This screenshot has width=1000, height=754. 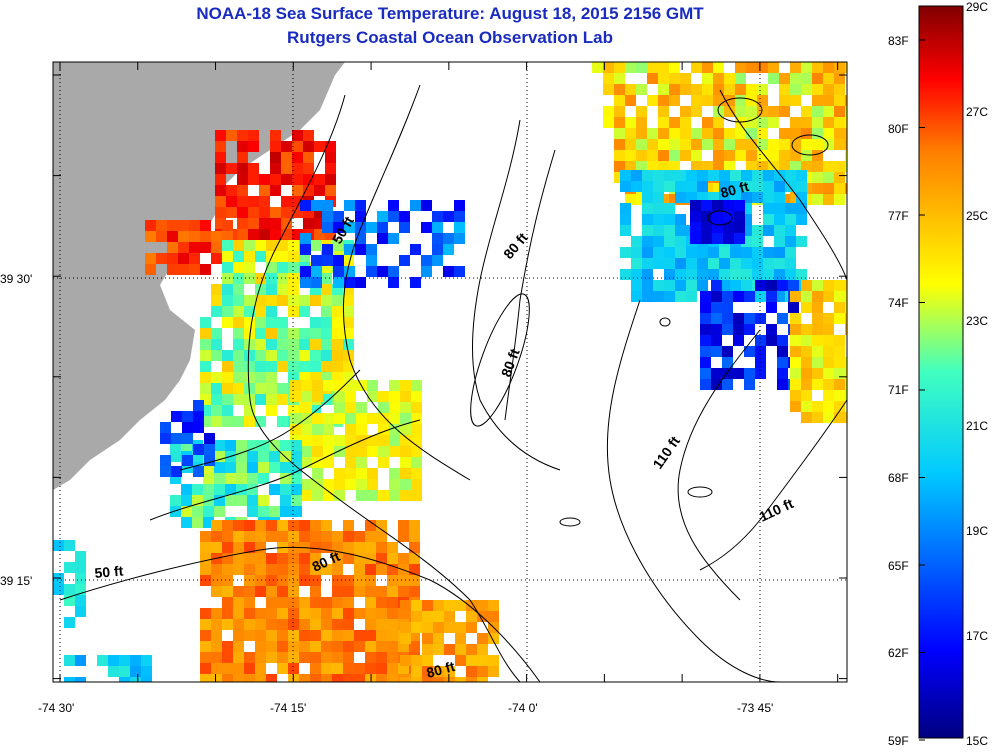 I want to click on colorbar-f-label: 59F, so click(x=898, y=741).